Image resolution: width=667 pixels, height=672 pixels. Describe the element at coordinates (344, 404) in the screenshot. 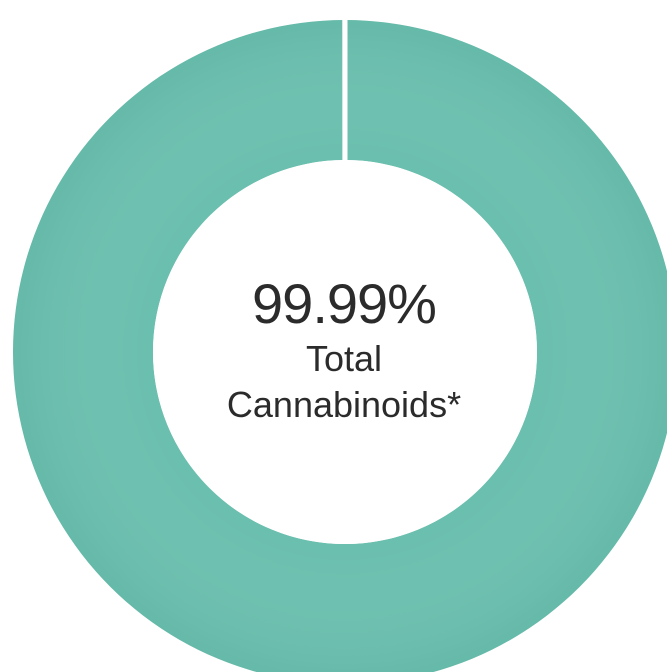

I see `center-caption-line2: Cannabinoids*` at that location.